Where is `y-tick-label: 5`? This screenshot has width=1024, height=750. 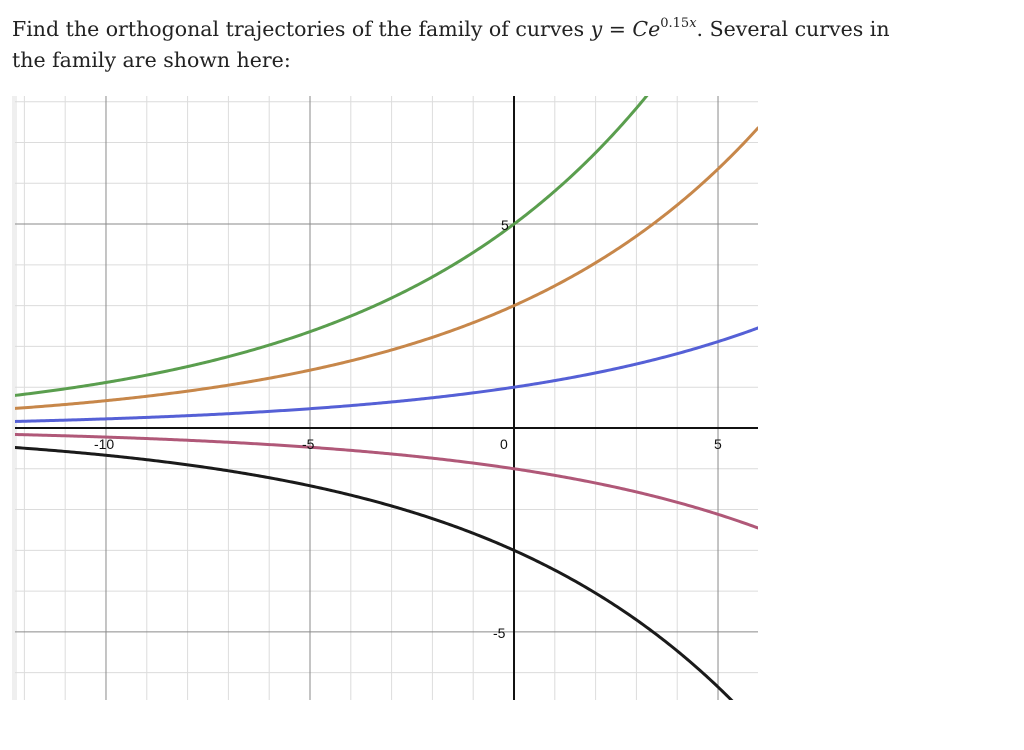 y-tick-label: 5 is located at coordinates (505, 225).